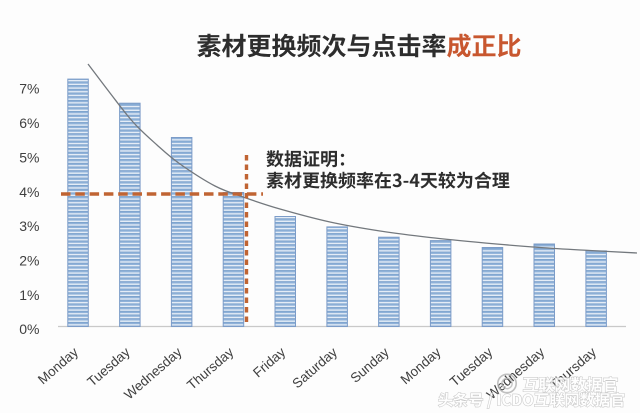 The width and height of the screenshot is (640, 413). I want to click on svg-text: 5%, so click(29, 157).